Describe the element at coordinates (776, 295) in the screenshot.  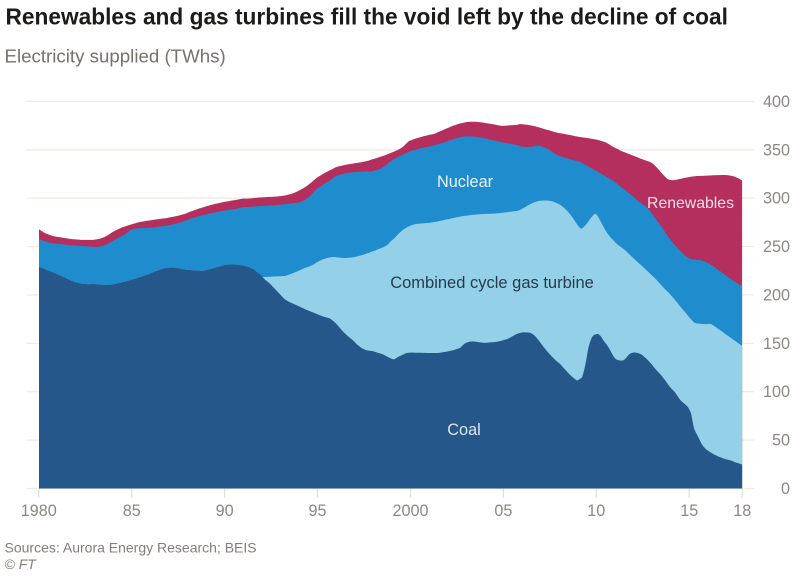
I see `svg-text: 200` at that location.